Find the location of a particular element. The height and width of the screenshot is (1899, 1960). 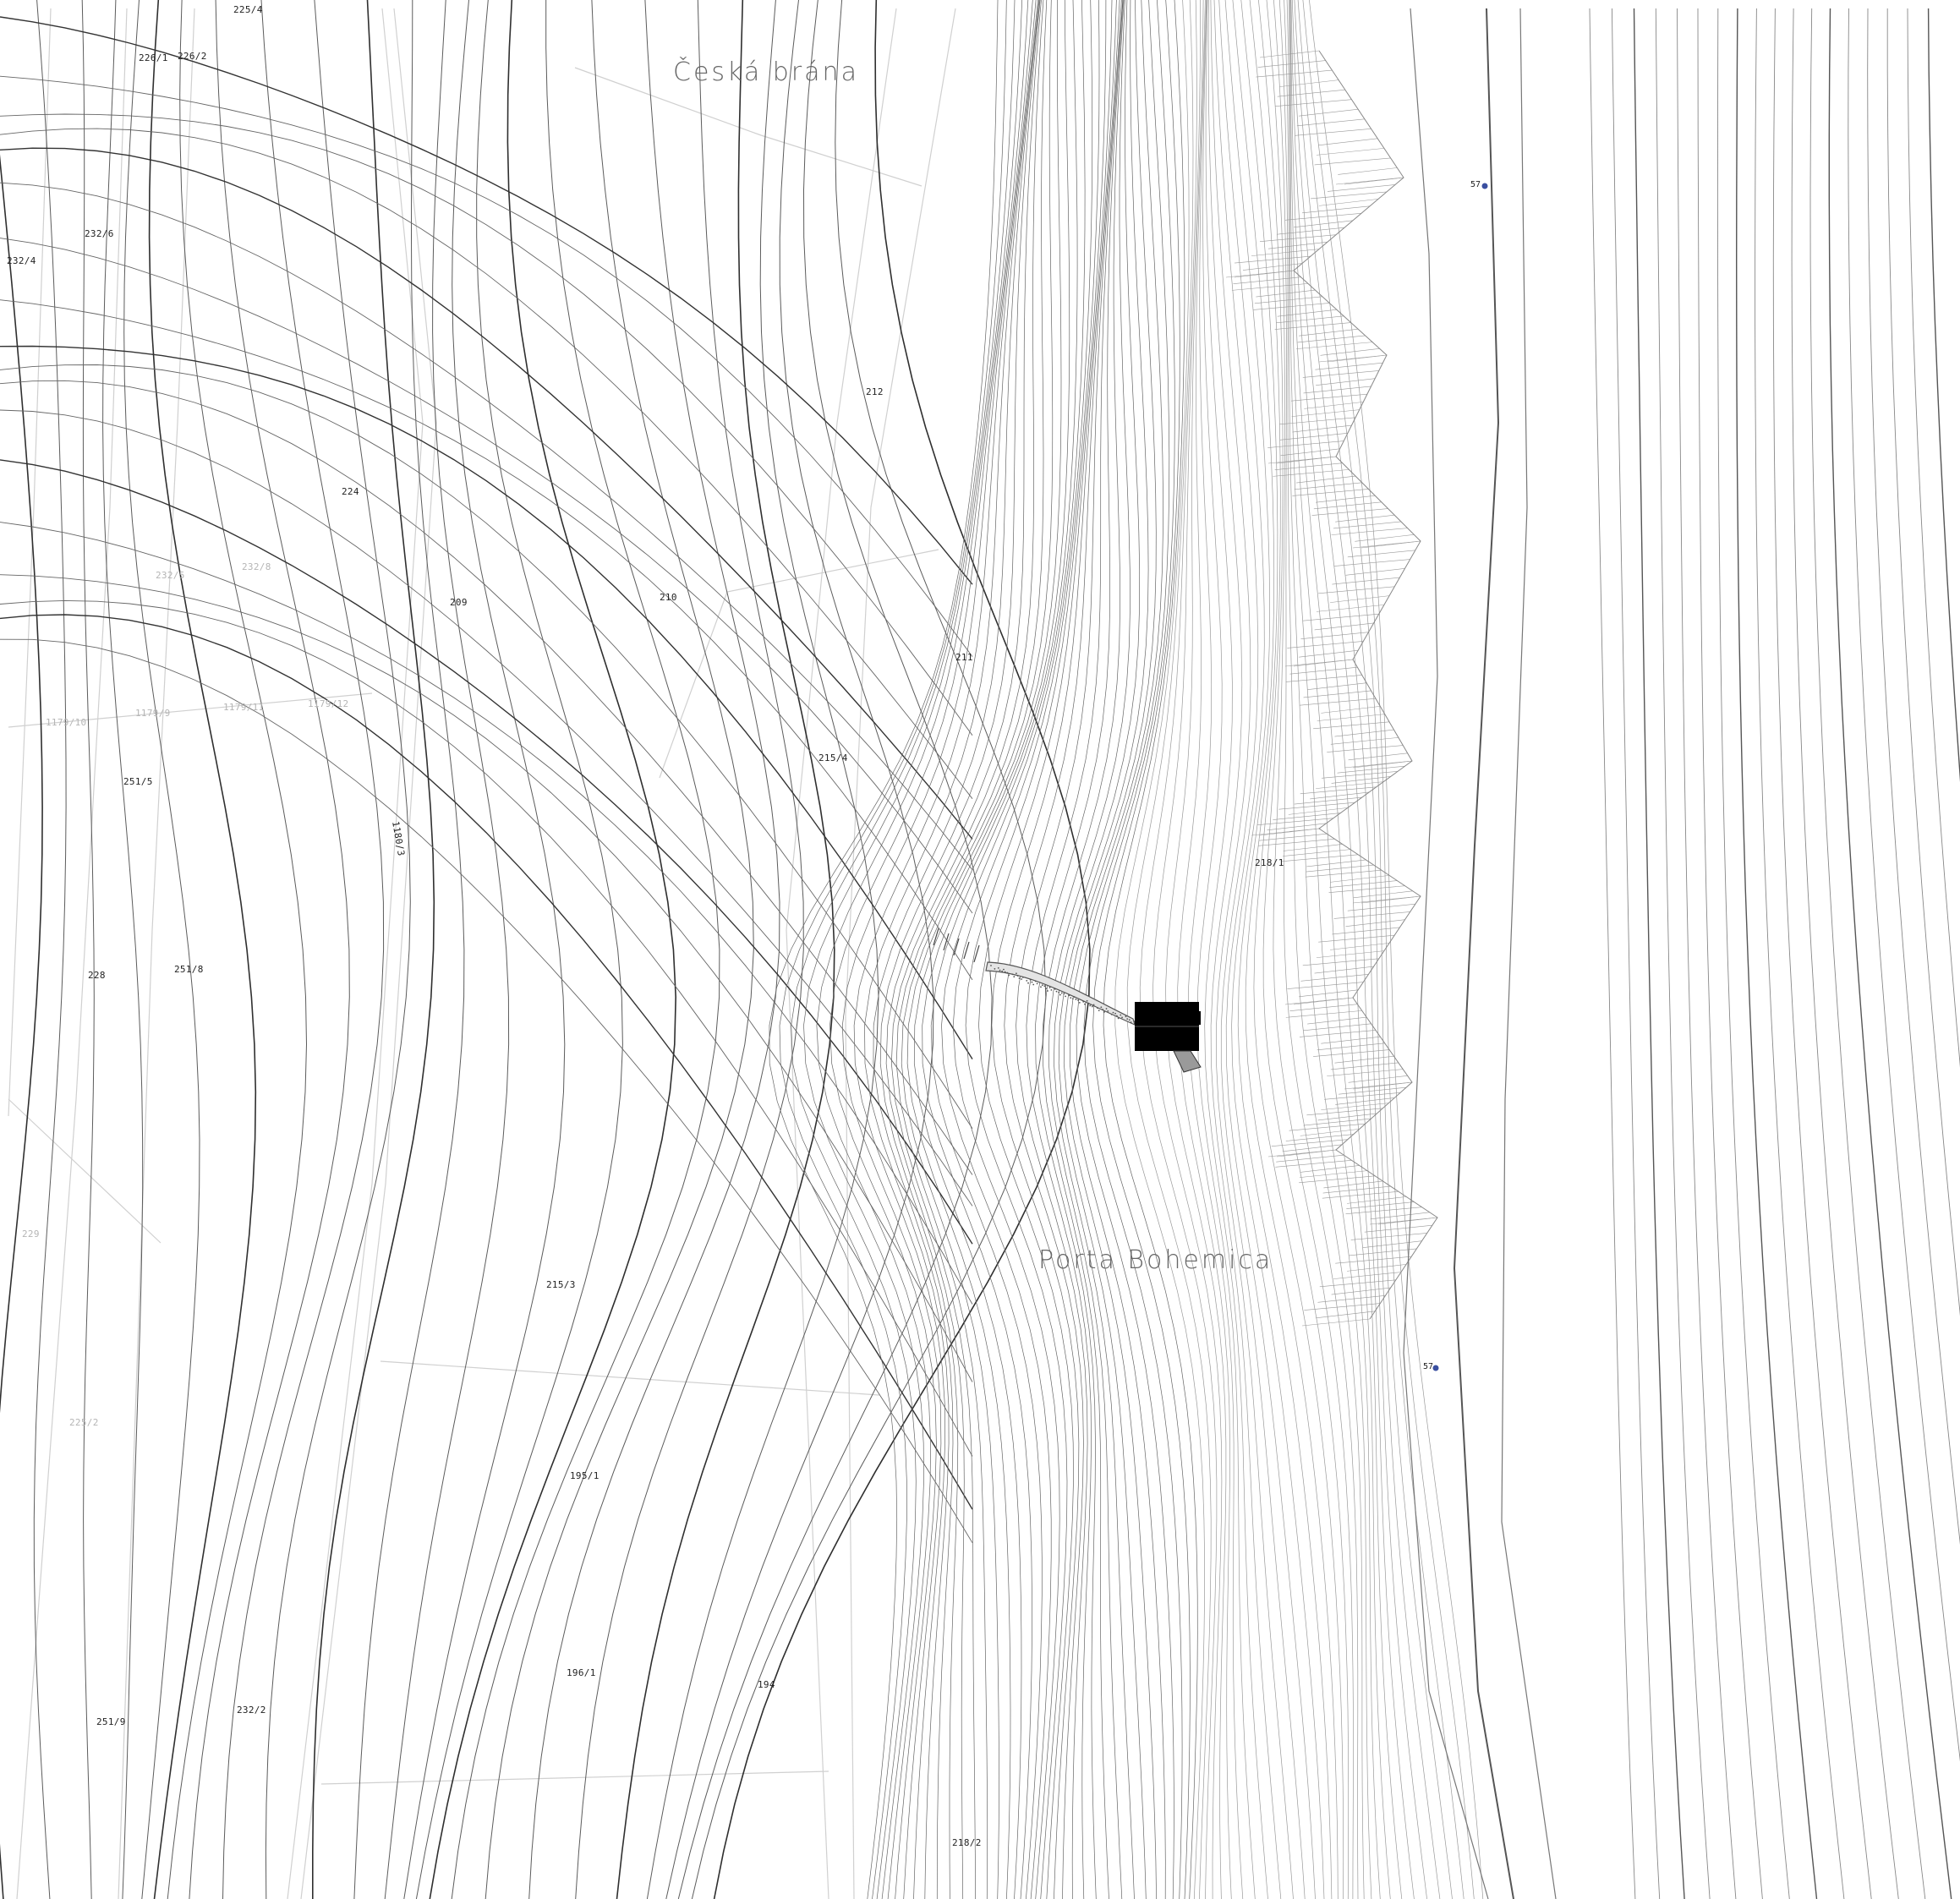

parcel-label: 212 is located at coordinates (875, 391).